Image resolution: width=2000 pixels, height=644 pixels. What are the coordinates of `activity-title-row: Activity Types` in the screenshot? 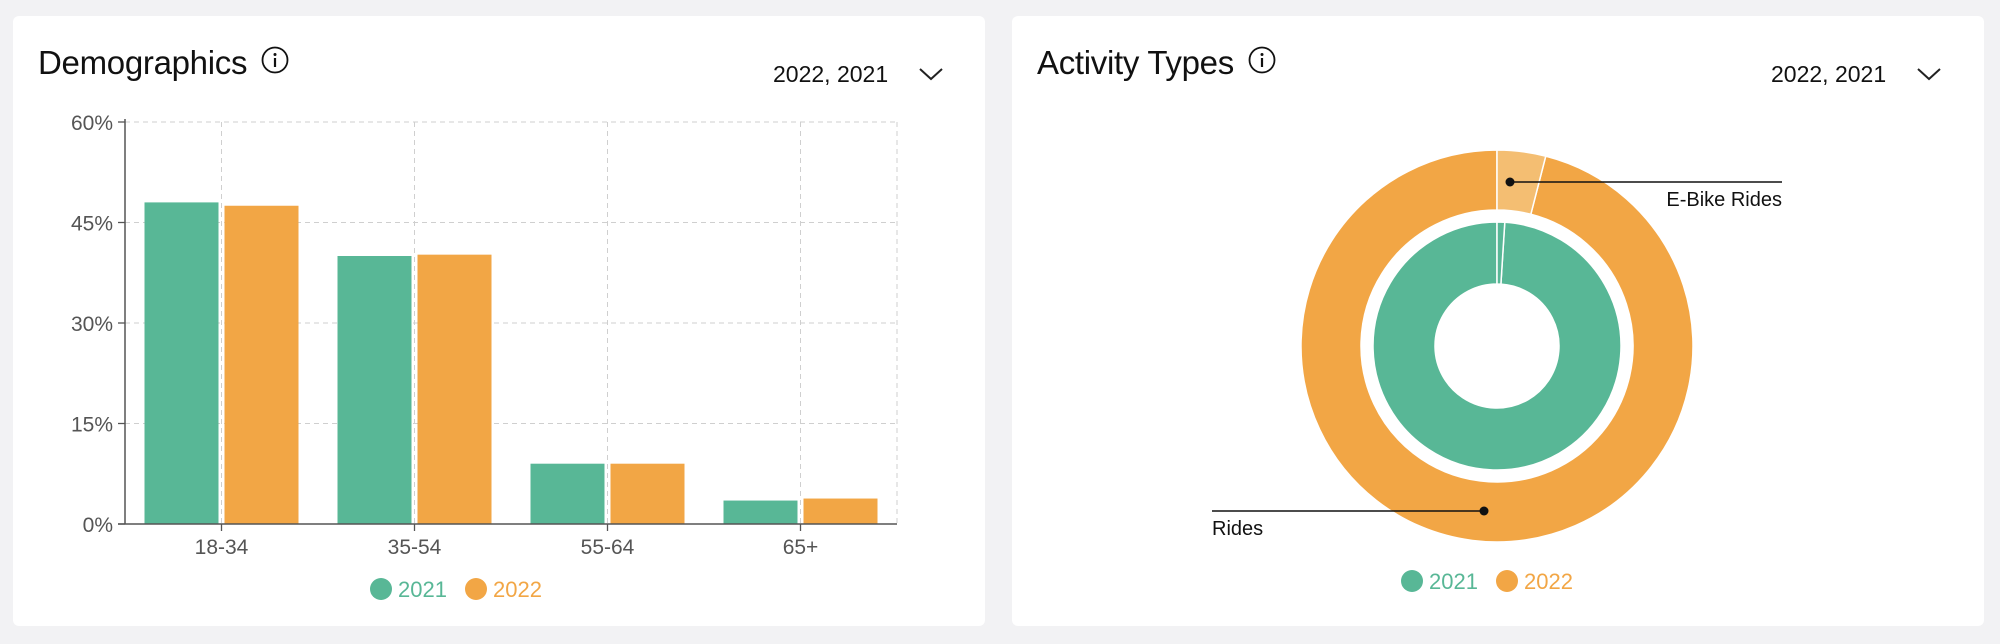 It's located at (1156, 63).